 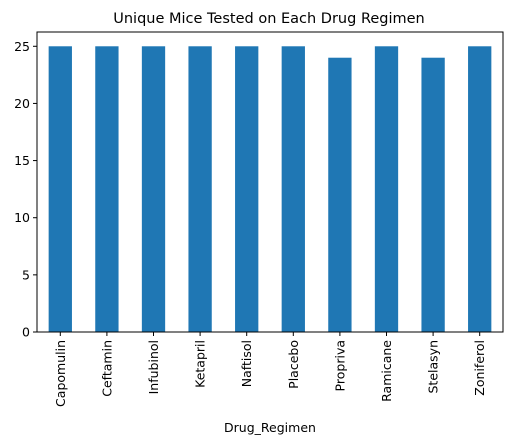 I want to click on x-tick-label: Naftisol, so click(x=246, y=363).